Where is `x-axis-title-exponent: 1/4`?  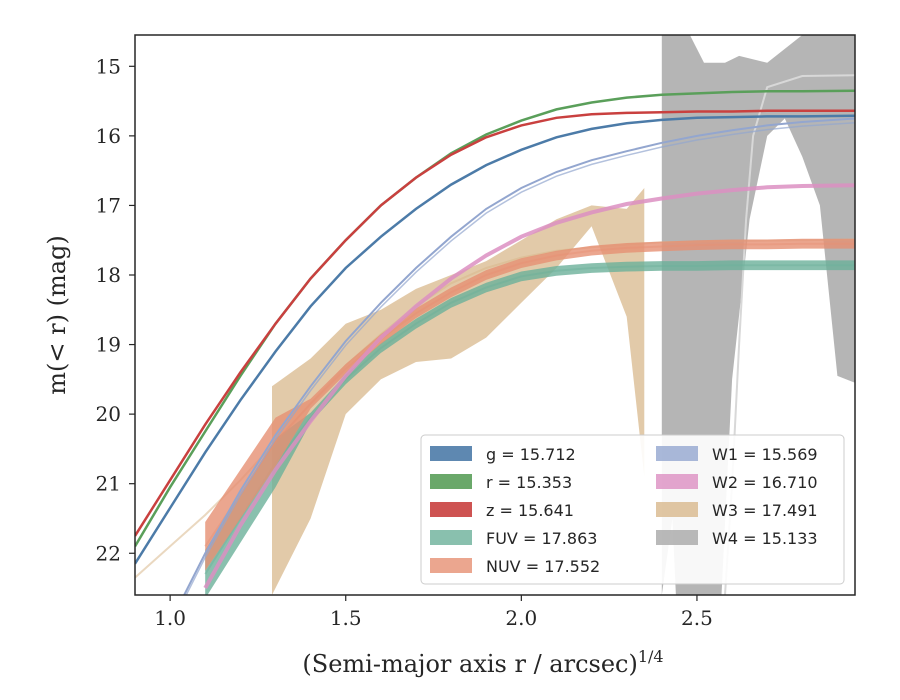
x-axis-title-exponent: 1/4 is located at coordinates (651, 656).